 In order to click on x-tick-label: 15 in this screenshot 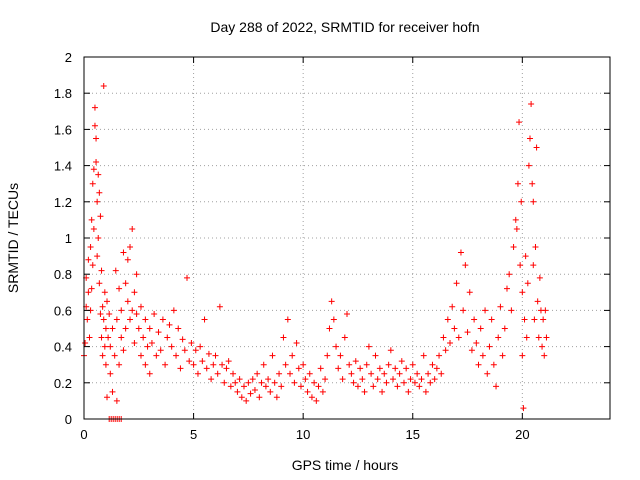, I will do `click(413, 434)`.